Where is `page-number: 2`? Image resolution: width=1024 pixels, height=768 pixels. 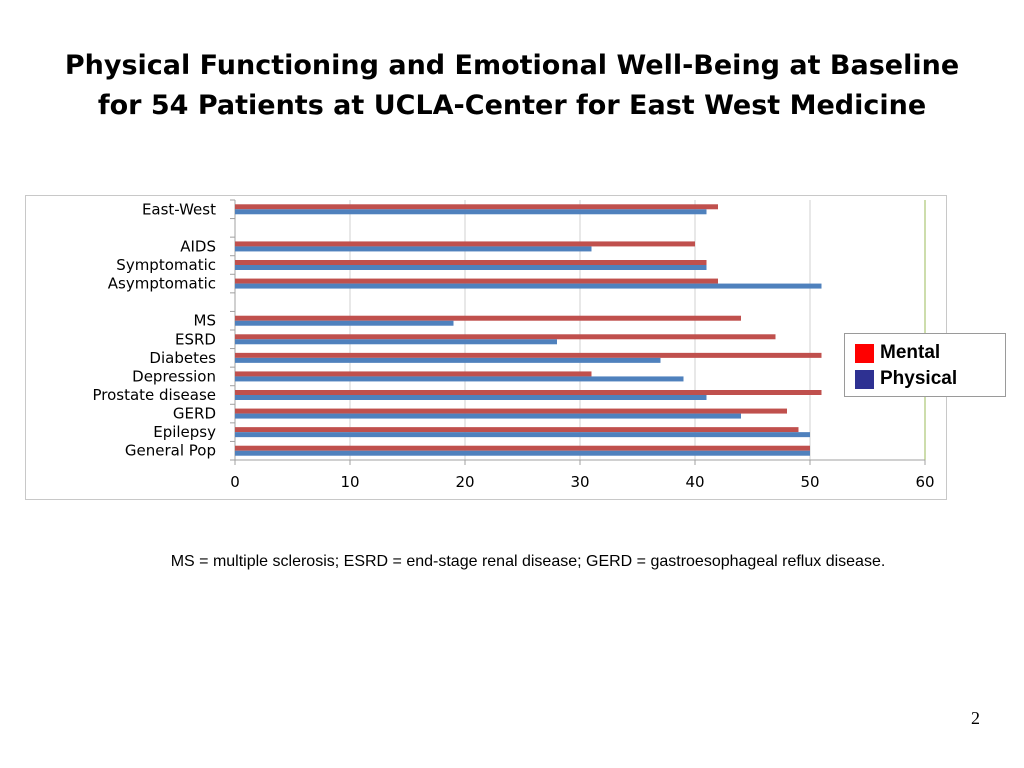
page-number: 2 is located at coordinates (975, 718).